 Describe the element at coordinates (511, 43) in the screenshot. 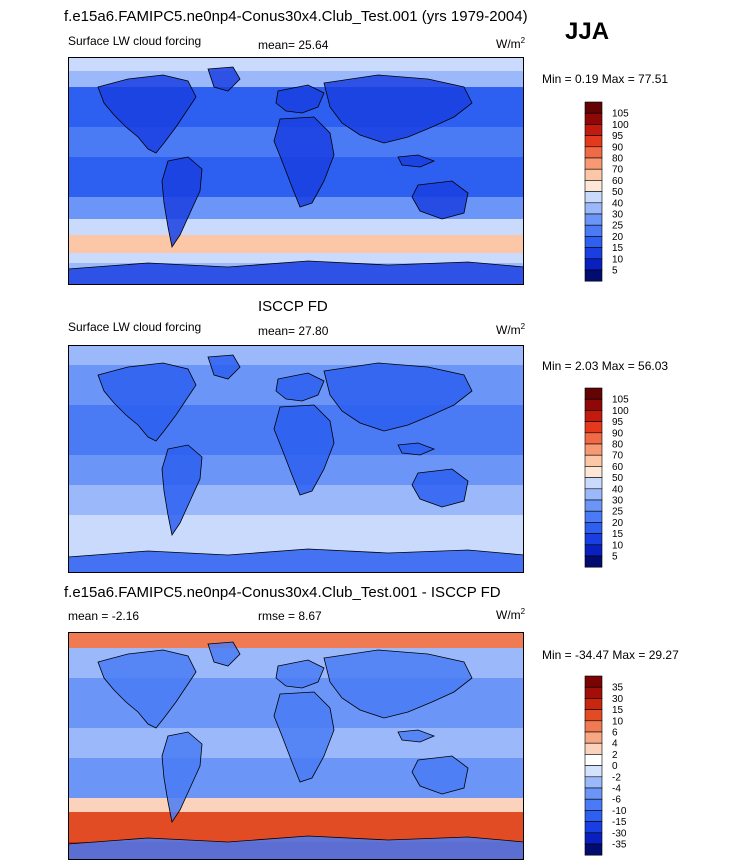

I see `panel1-units: W/m2` at that location.